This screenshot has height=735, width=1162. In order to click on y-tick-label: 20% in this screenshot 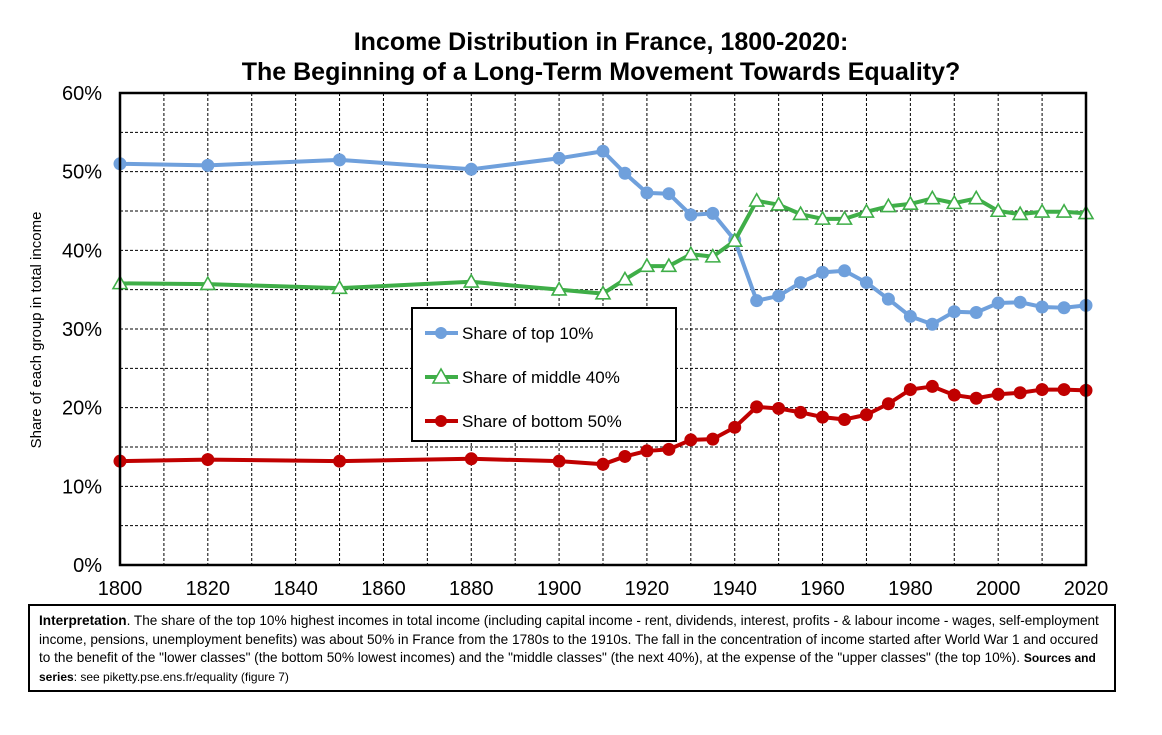, I will do `click(82, 409)`.